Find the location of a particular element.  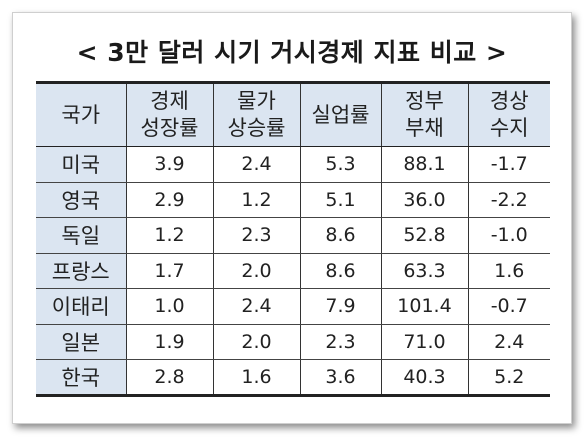

table-cell: 40.3 is located at coordinates (424, 378).